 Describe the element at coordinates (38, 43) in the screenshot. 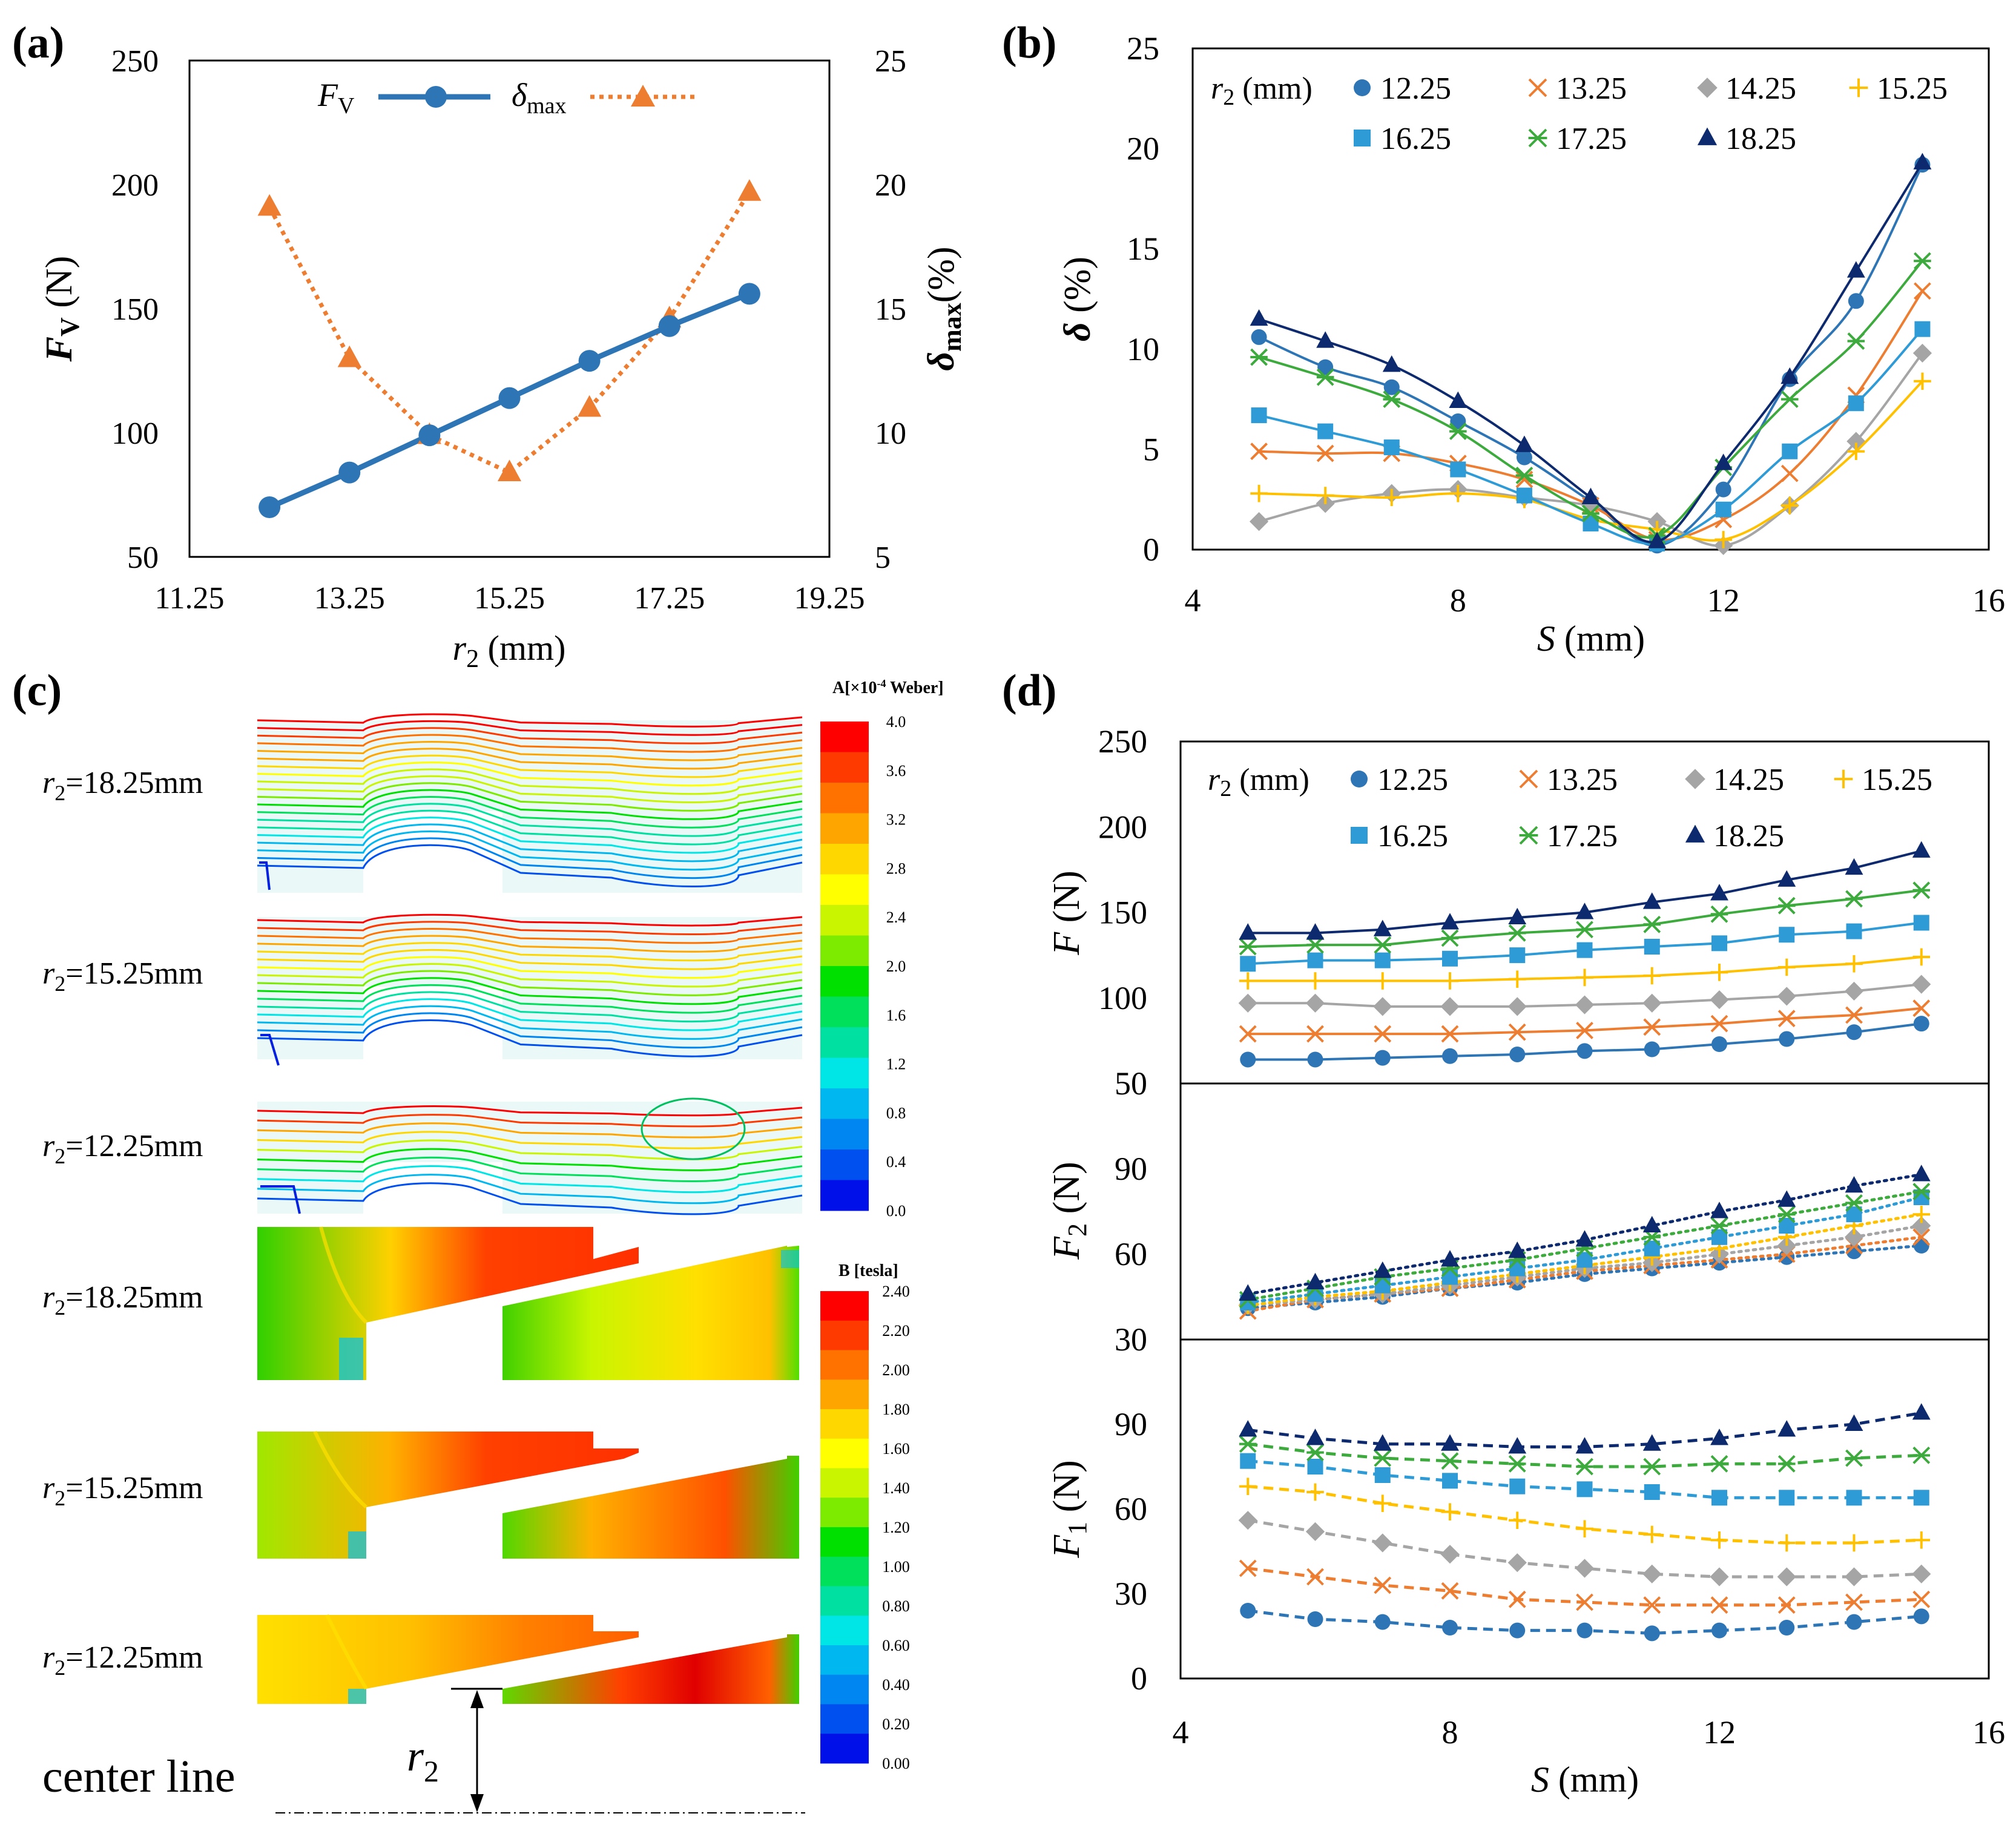

I see `panel-letter-a: (a)` at that location.